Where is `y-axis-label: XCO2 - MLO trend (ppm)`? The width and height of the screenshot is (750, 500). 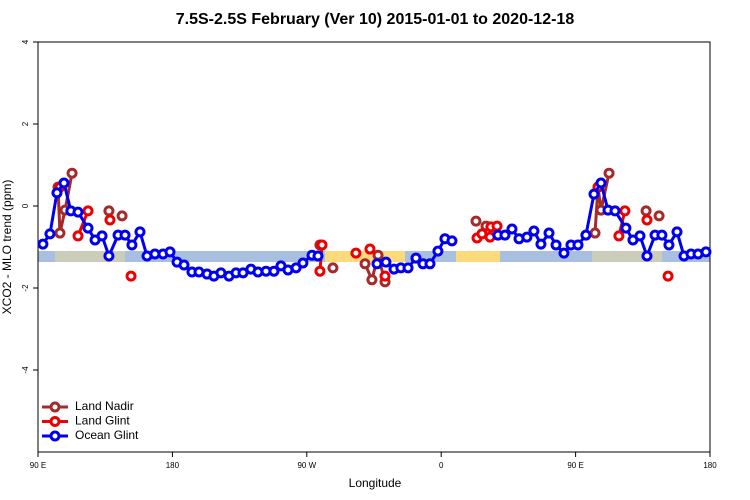 y-axis-label: XCO2 - MLO trend (ppm) is located at coordinates (7, 247).